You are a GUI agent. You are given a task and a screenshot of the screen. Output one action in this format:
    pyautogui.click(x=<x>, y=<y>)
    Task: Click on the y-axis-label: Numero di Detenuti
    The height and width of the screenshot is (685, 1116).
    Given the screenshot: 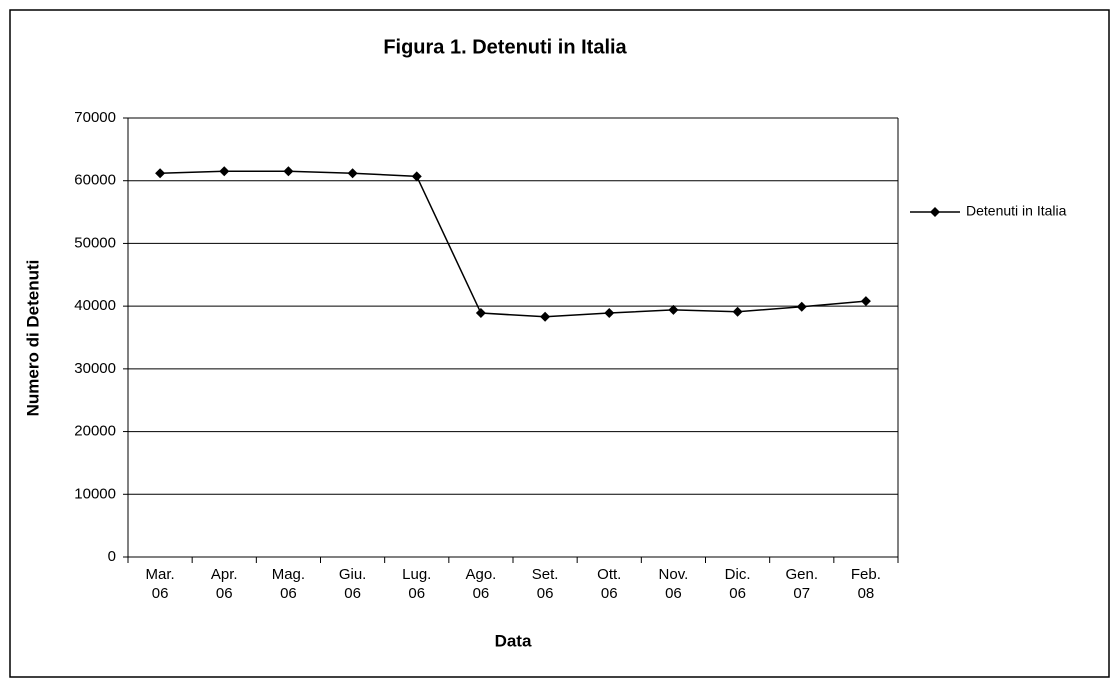 What is the action you would take?
    pyautogui.click(x=32, y=338)
    